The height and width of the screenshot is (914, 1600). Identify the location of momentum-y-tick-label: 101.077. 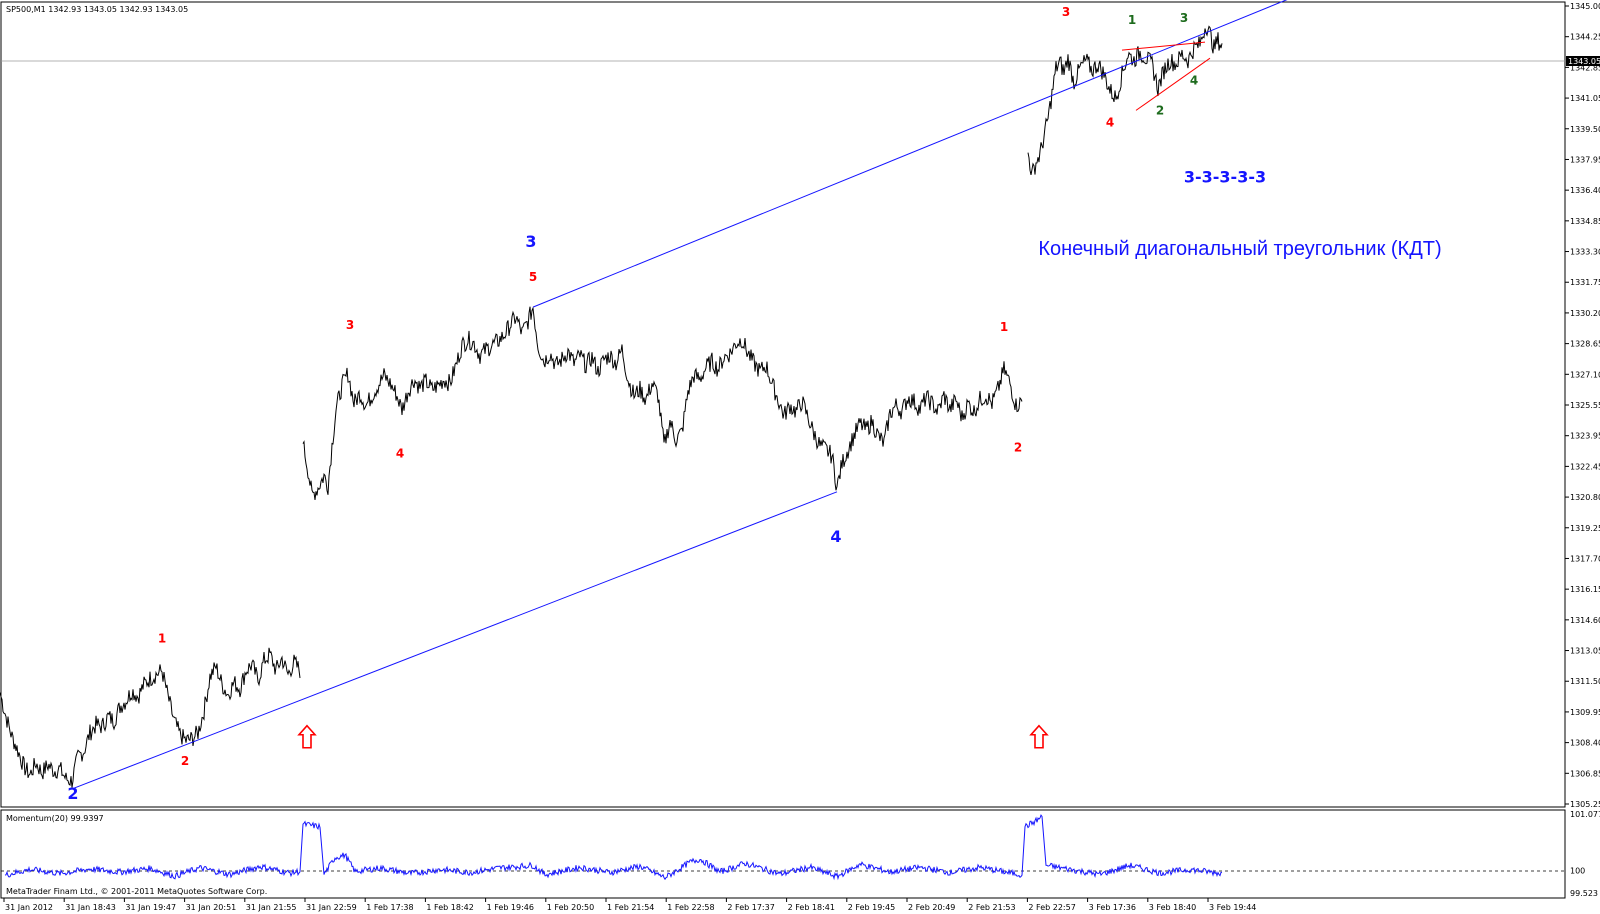
(1585, 814).